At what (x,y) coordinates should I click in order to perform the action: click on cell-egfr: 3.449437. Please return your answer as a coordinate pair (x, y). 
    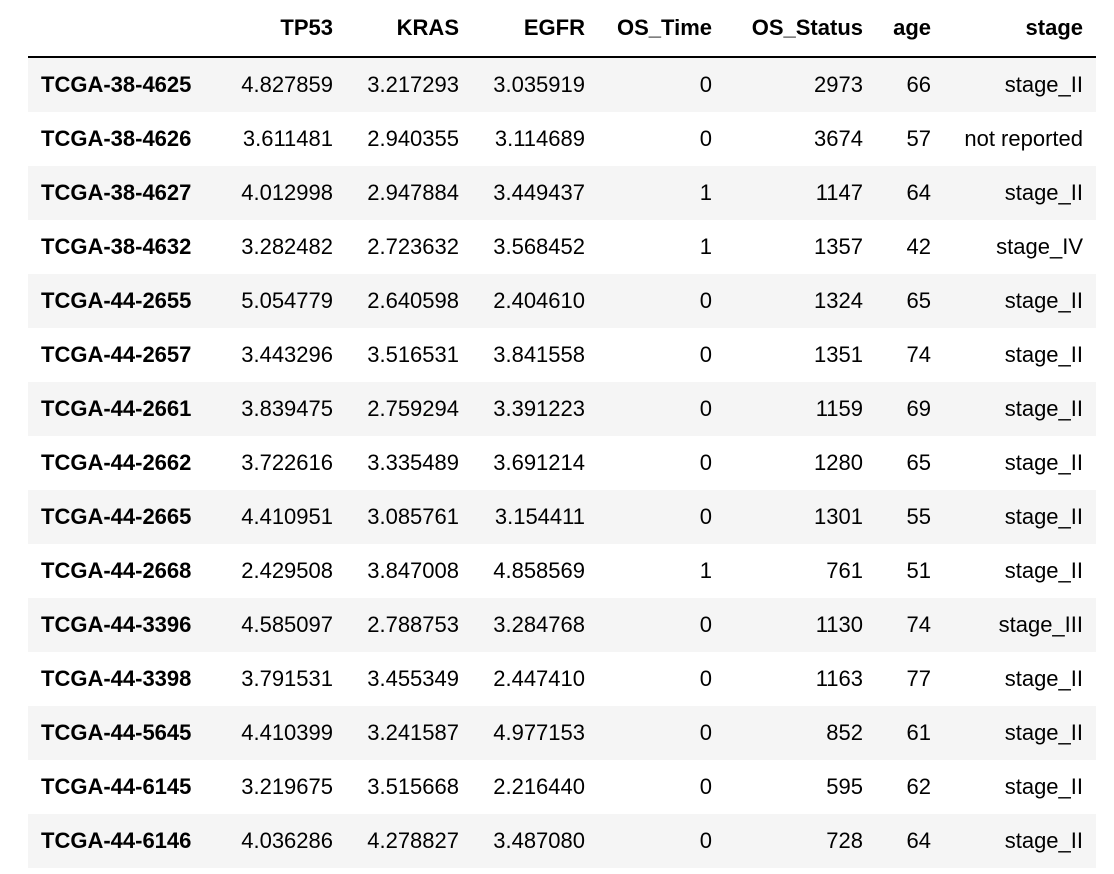
    Looking at the image, I should click on (539, 192).